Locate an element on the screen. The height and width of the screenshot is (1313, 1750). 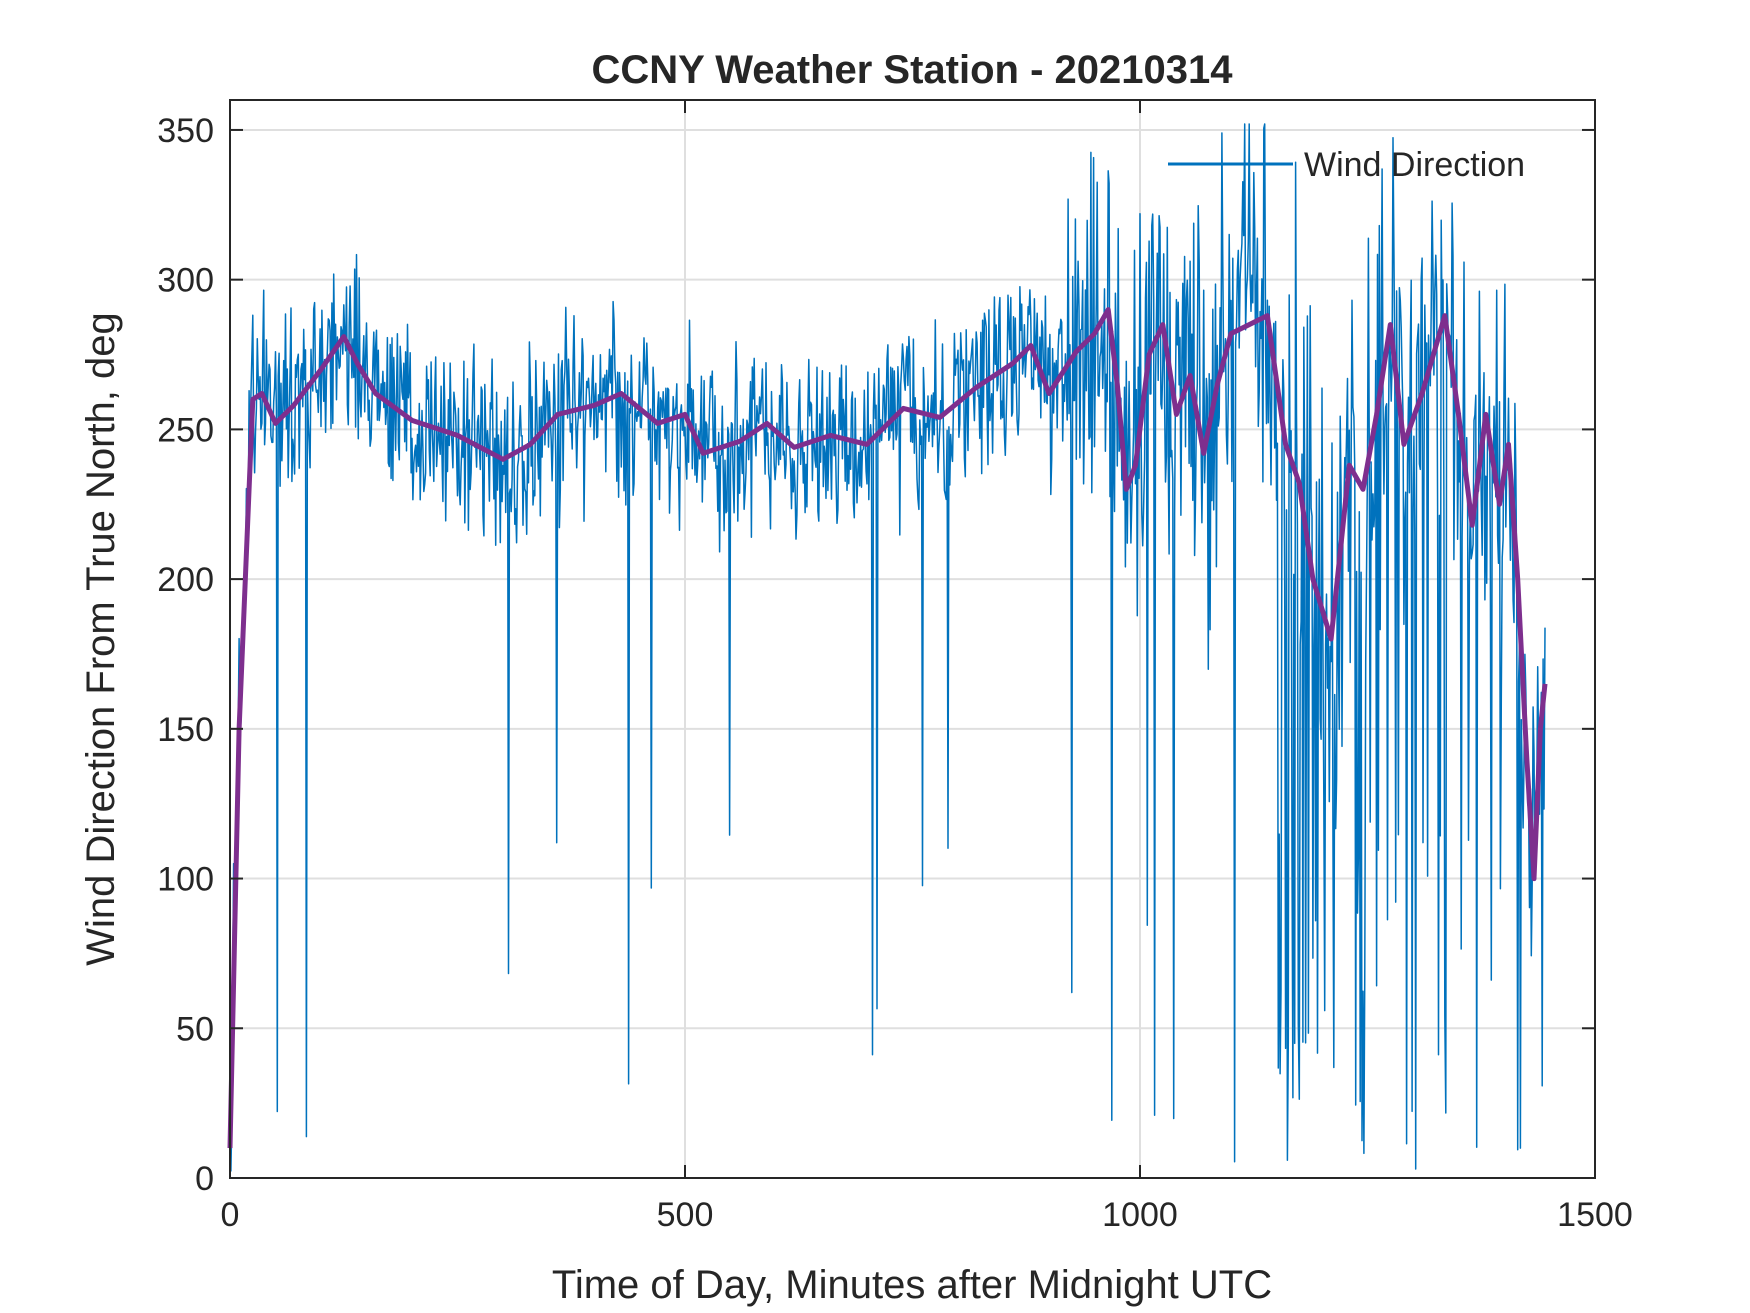
y-tick-label: 350 is located at coordinates (185, 131).